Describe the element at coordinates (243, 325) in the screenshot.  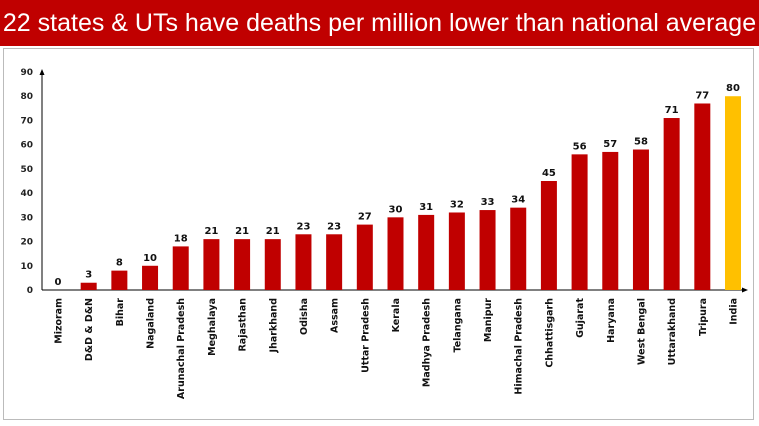
I see `x-tick-label: Rajasthan` at that location.